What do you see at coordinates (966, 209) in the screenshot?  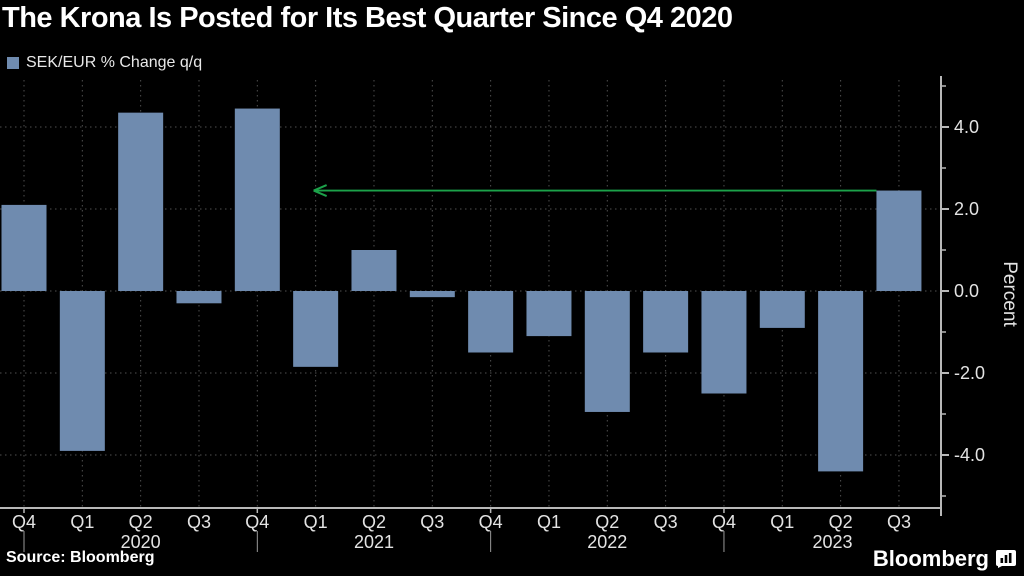 I see `y-tick-label: 2.0` at bounding box center [966, 209].